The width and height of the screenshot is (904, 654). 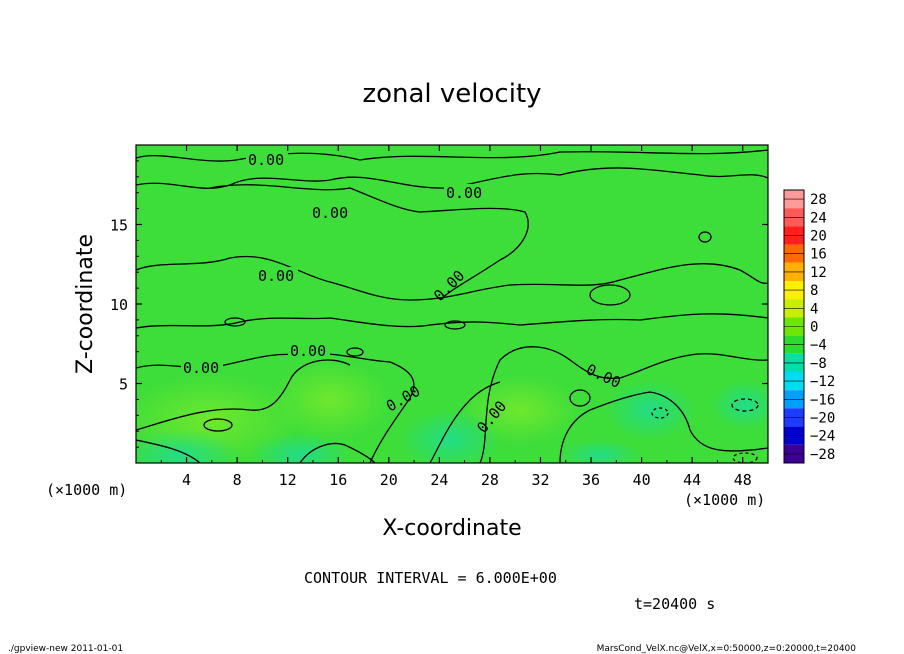 I want to click on x-tick-label: 32, so click(x=540, y=480).